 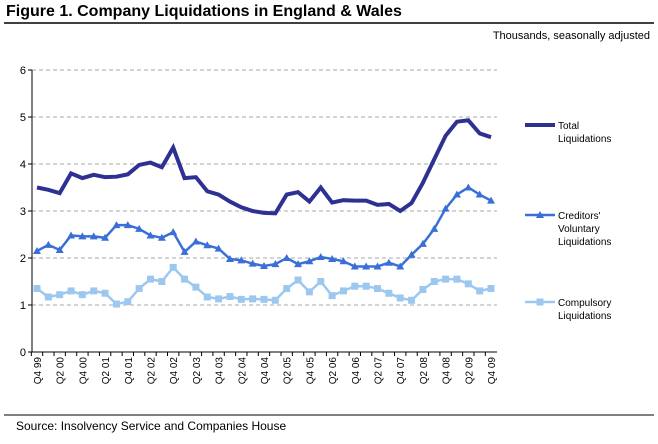 What do you see at coordinates (23, 259) in the screenshot?
I see `y-tick-label: 2` at bounding box center [23, 259].